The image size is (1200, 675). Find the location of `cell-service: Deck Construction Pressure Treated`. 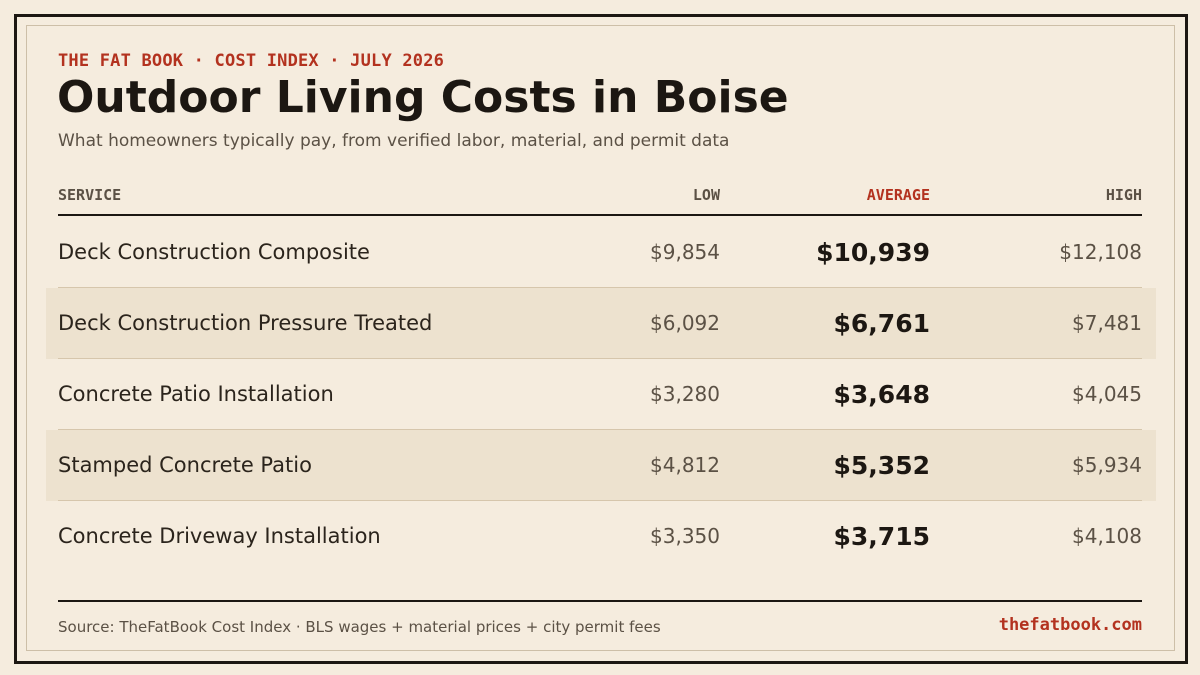

cell-service: Deck Construction Pressure Treated is located at coordinates (245, 323).